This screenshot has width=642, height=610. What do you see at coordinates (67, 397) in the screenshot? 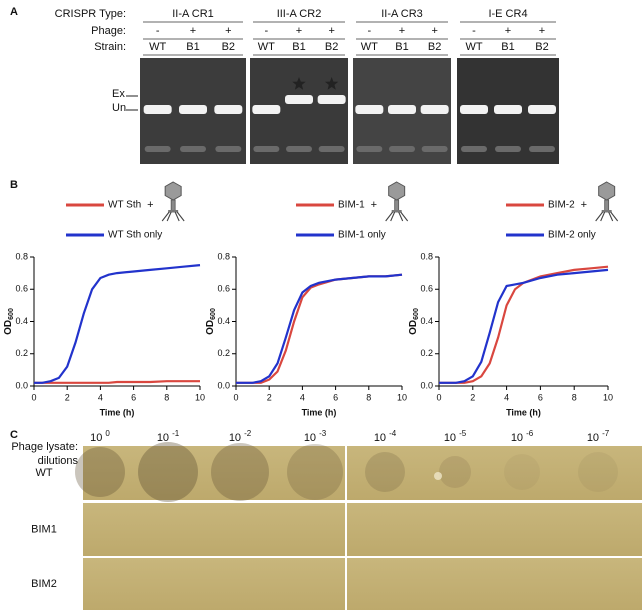
I see `x-tick-label: 2` at bounding box center [67, 397].